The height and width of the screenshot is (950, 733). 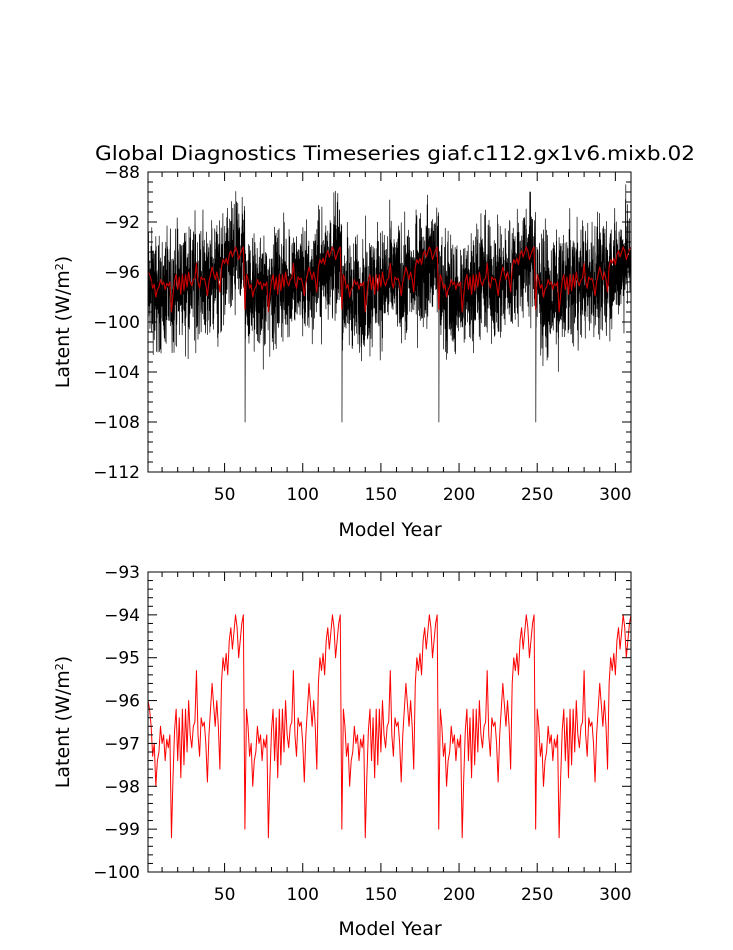 What do you see at coordinates (116, 473) in the screenshot?
I see `y-tick-label: −112` at bounding box center [116, 473].